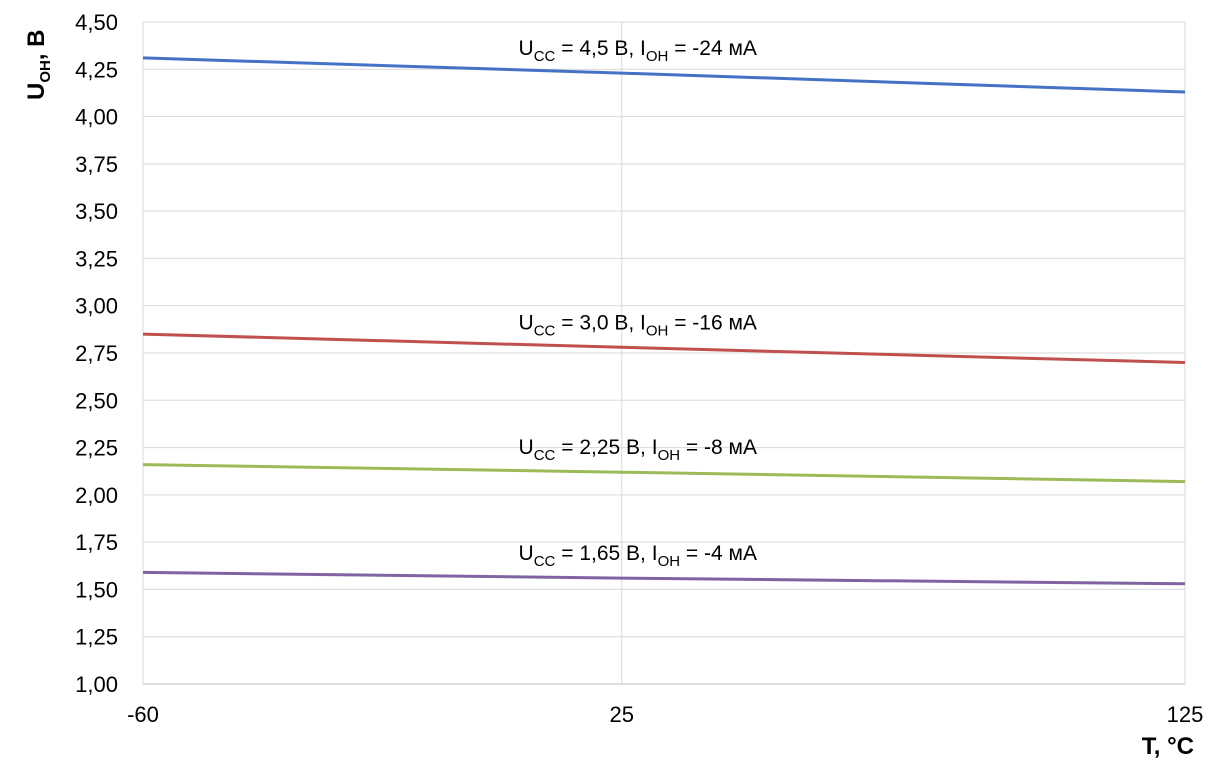  I want to click on series-label: UCC = 3,0 В, IOH = -16 мА, so click(638, 325).